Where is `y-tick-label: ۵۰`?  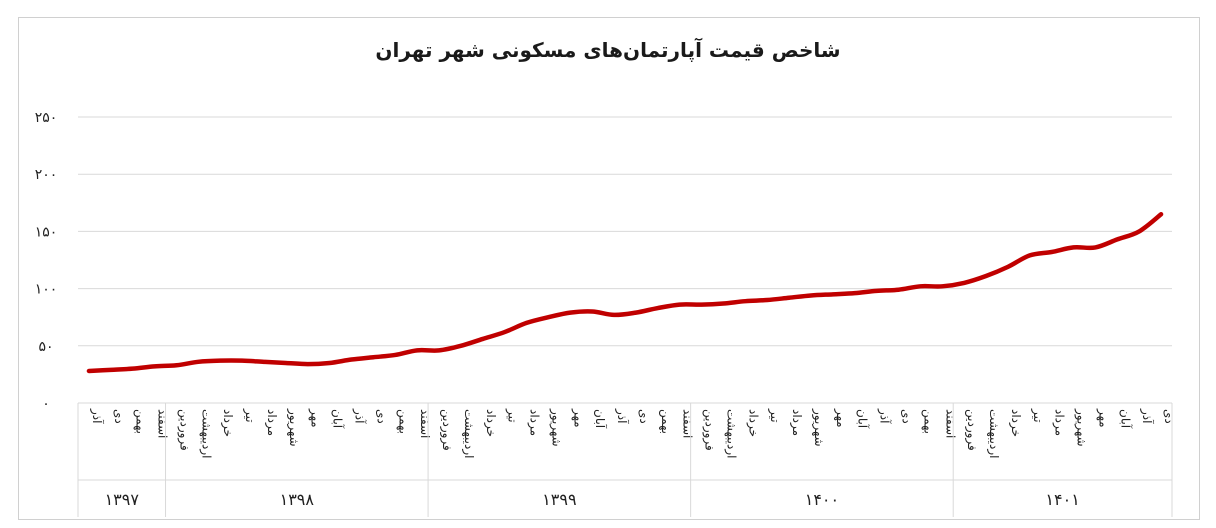
y-tick-label: ۵۰ is located at coordinates (45, 347).